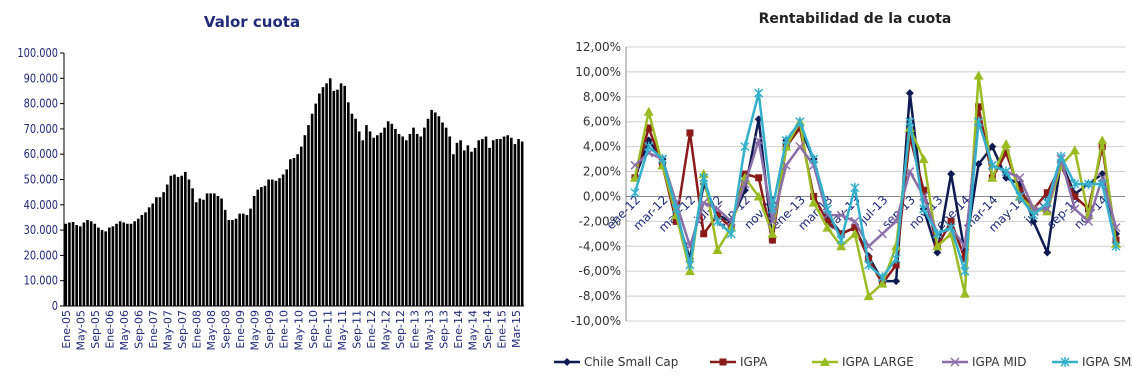 This screenshot has width=1132, height=383. What do you see at coordinates (598, 72) in the screenshot?
I see `line-y-tick-label: 10,00%` at bounding box center [598, 72].